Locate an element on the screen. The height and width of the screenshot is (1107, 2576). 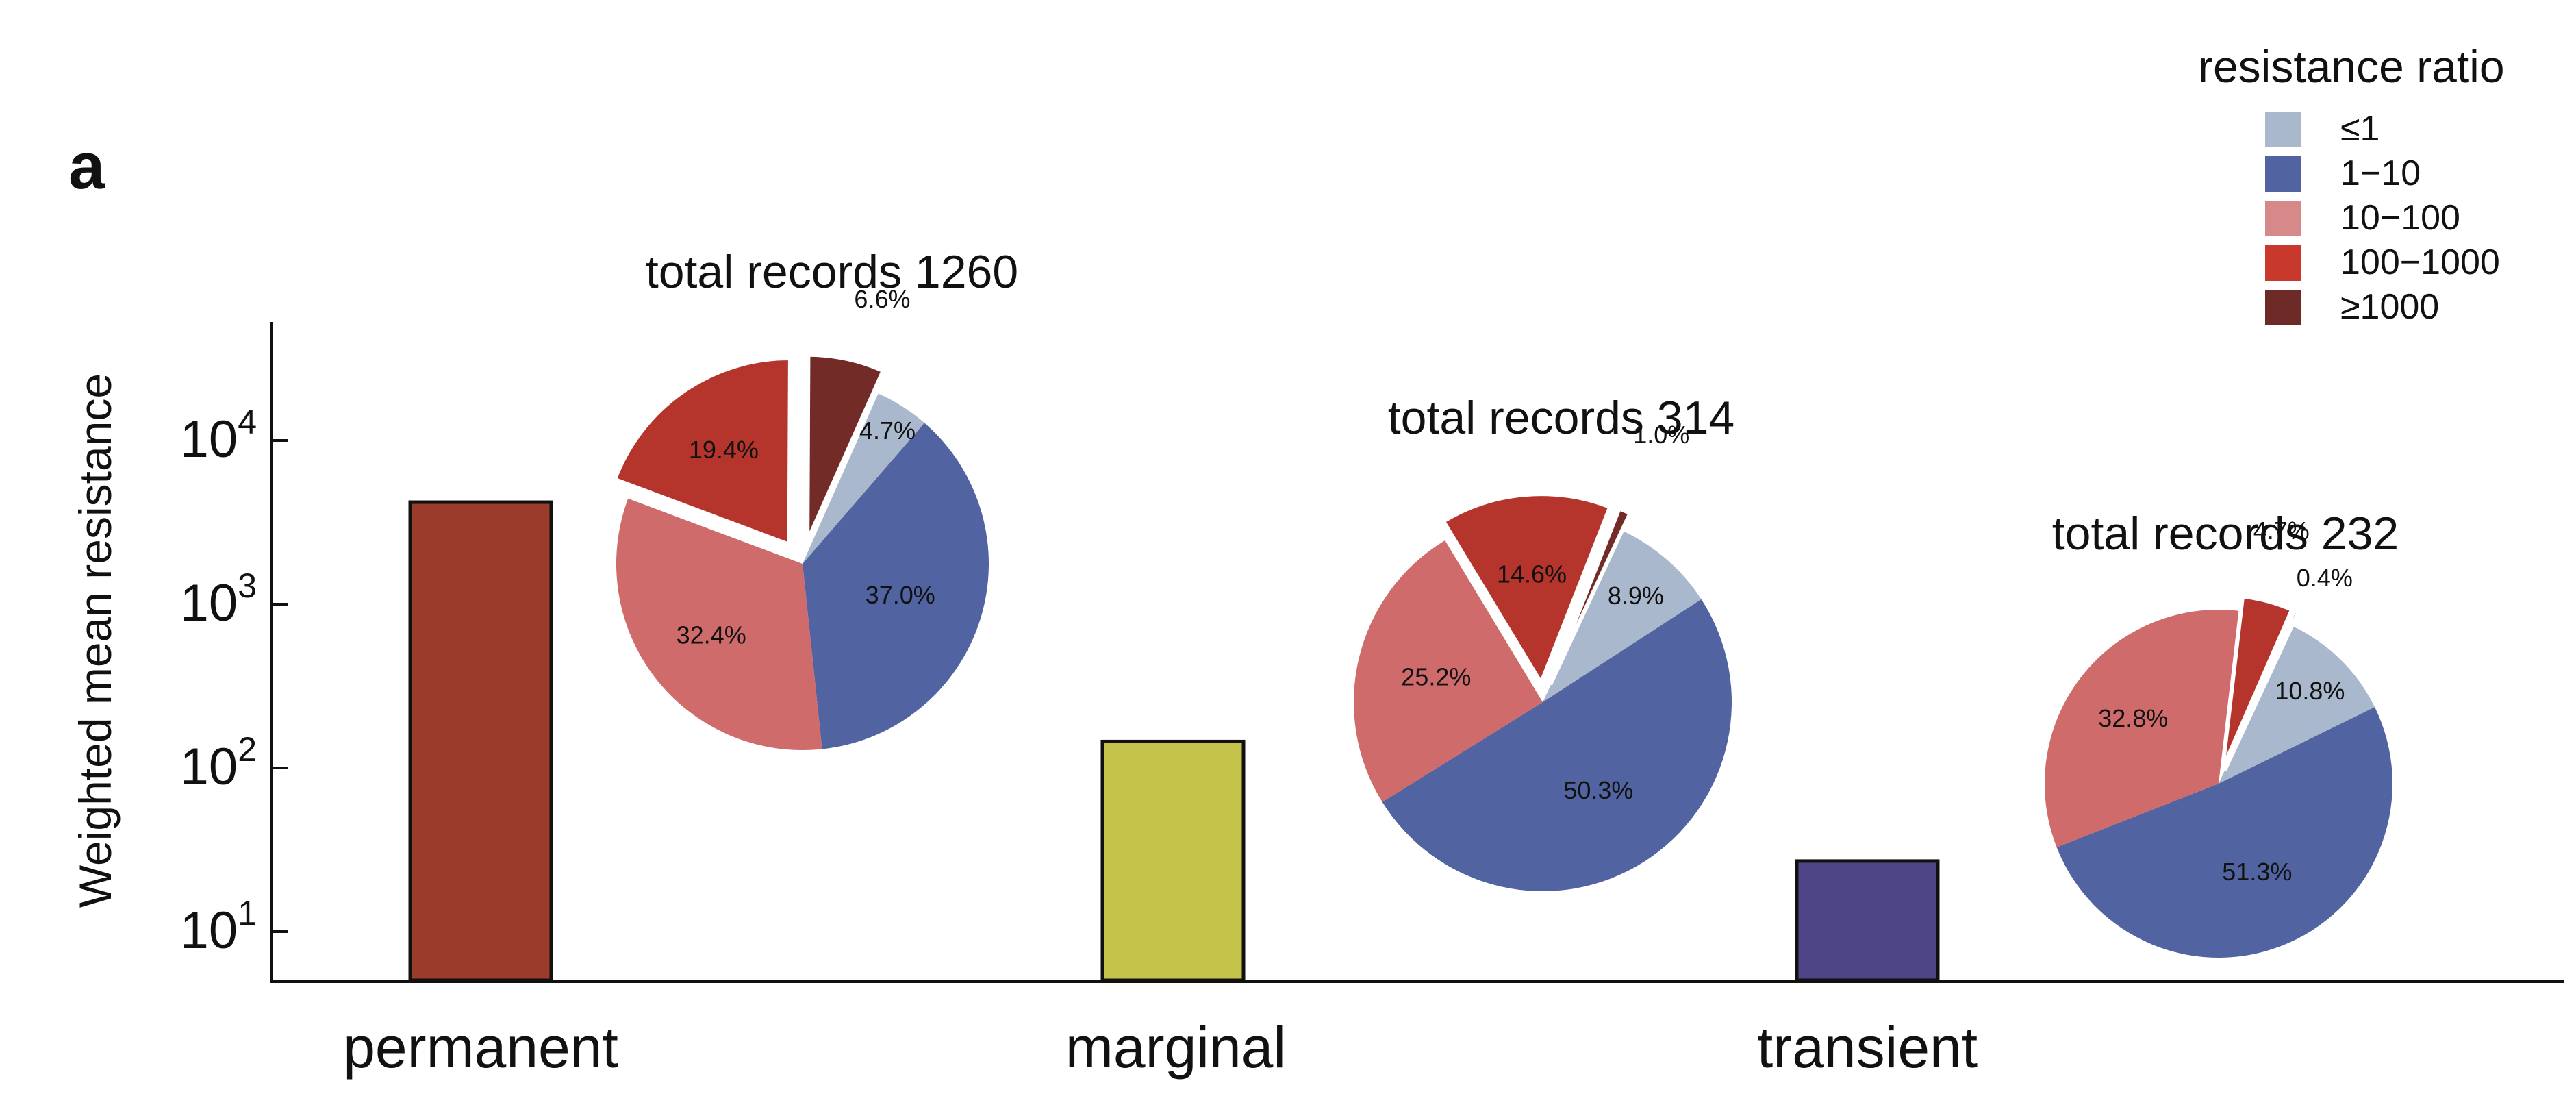
x-tick-labels: permanent marginal transient is located at coordinates (1160, 1047).